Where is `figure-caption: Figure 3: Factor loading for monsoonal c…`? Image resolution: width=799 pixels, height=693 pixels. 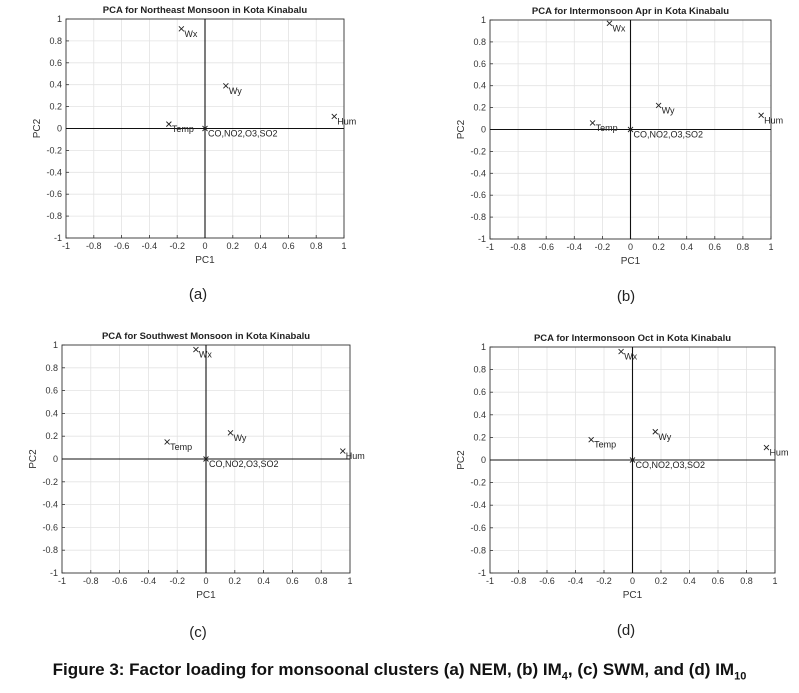 figure-caption: Figure 3: Factor loading for monsoonal c… is located at coordinates (399, 671).